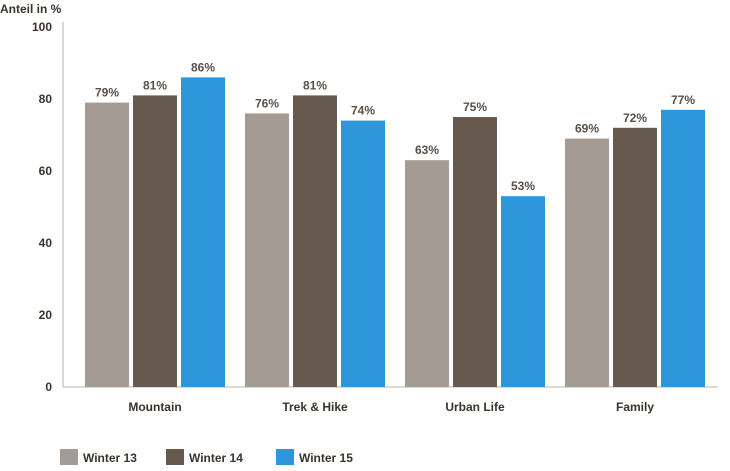 The image size is (730, 471). Describe the element at coordinates (326, 458) in the screenshot. I see `legend-label: Winter 15` at that location.